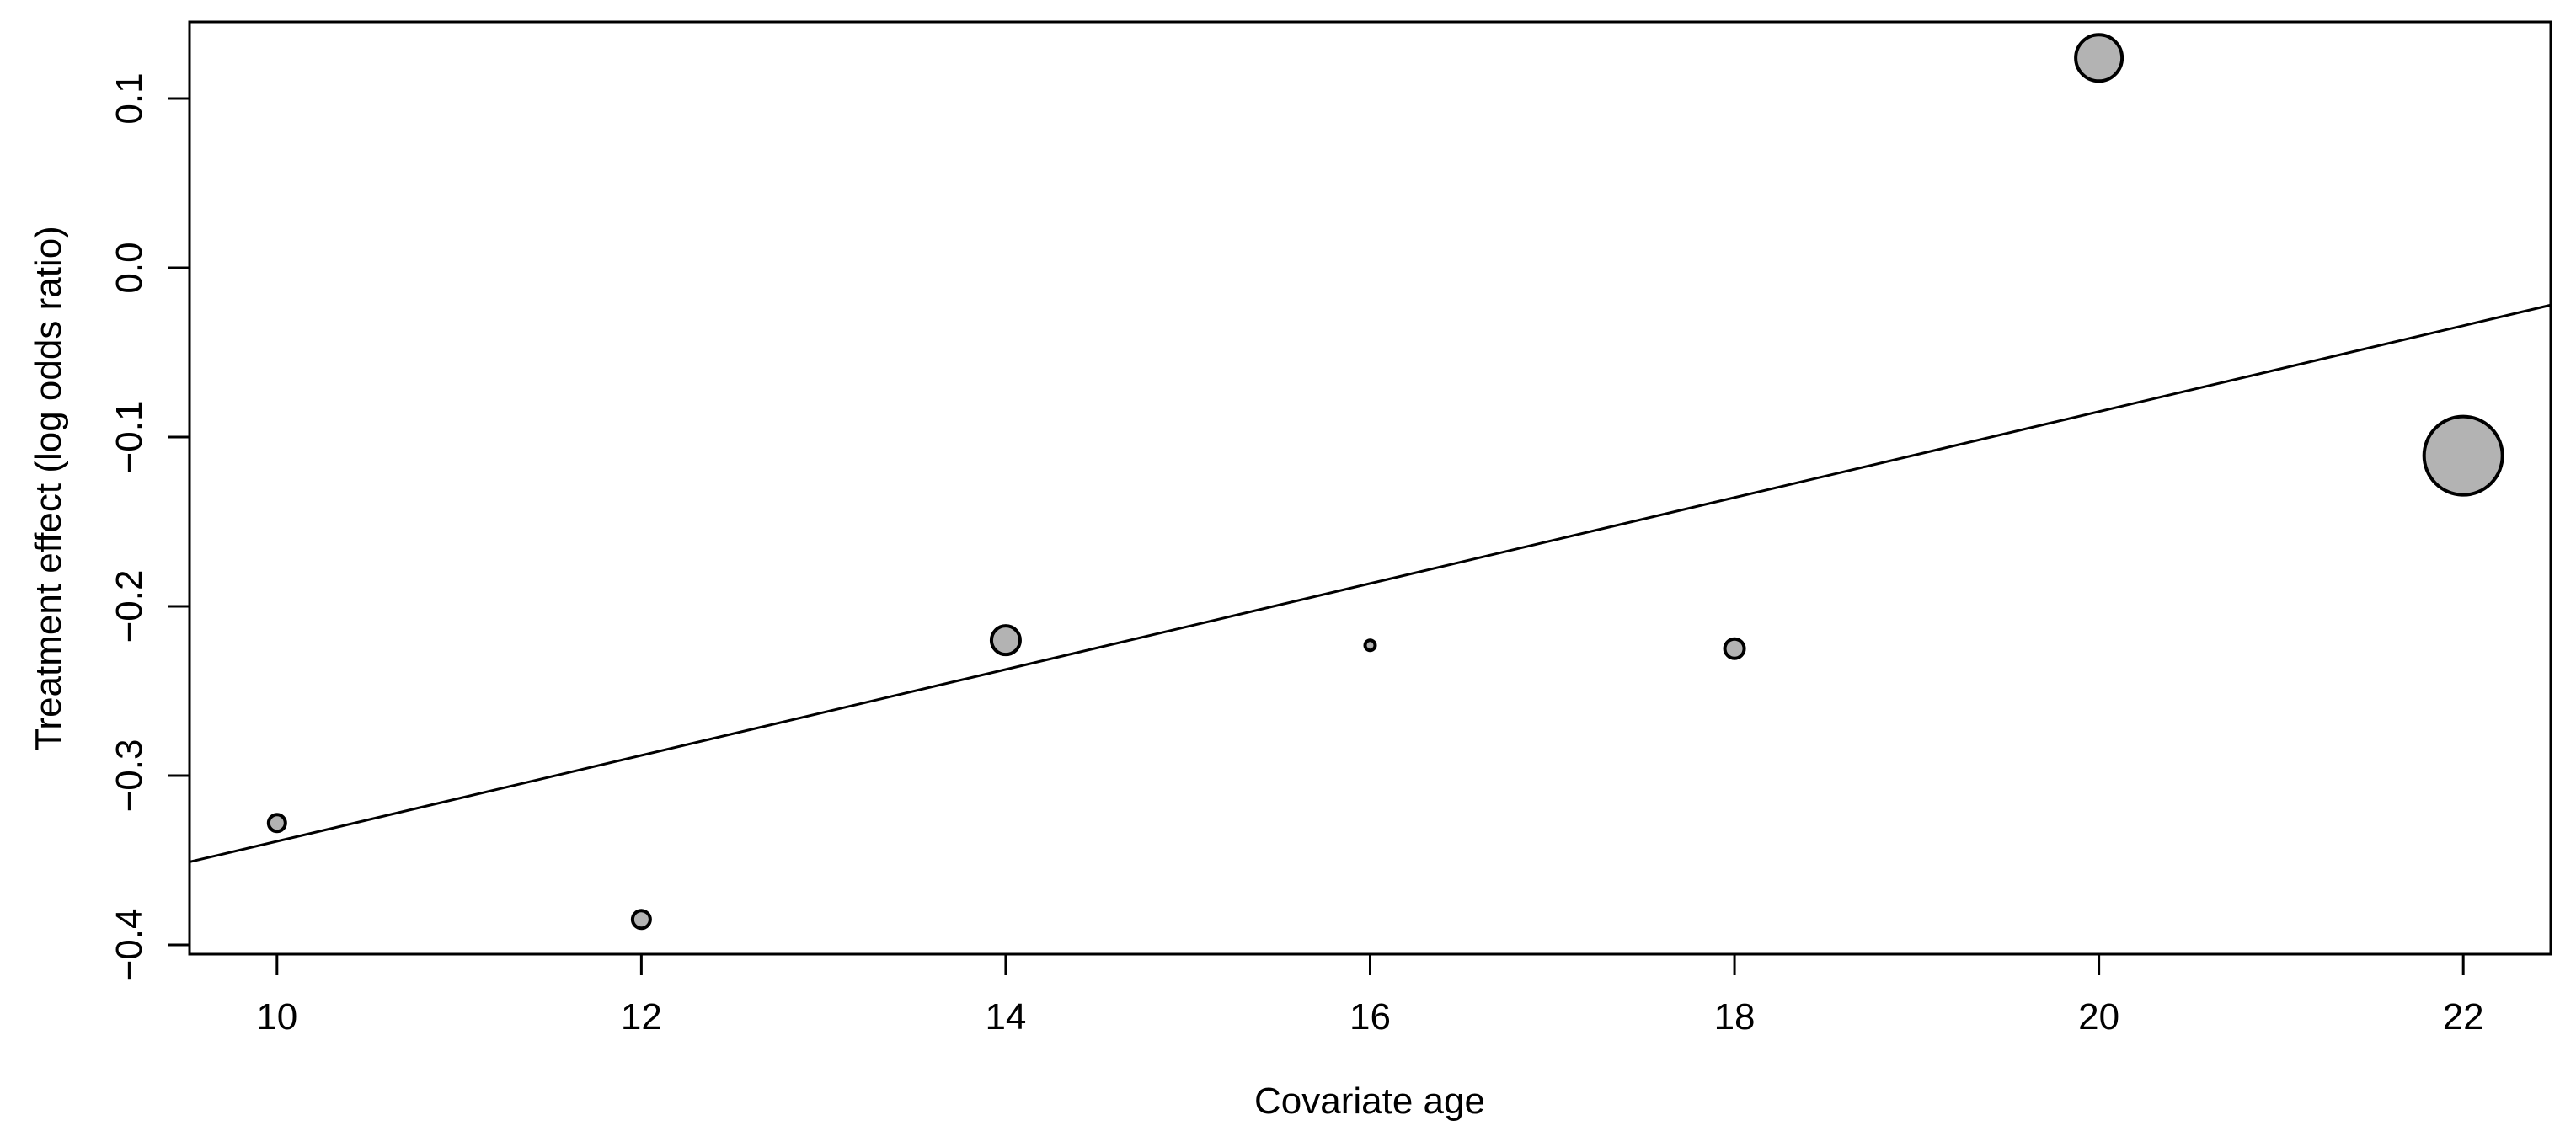  I want to click on x-axis-title: Covariate age, so click(1369, 1101).